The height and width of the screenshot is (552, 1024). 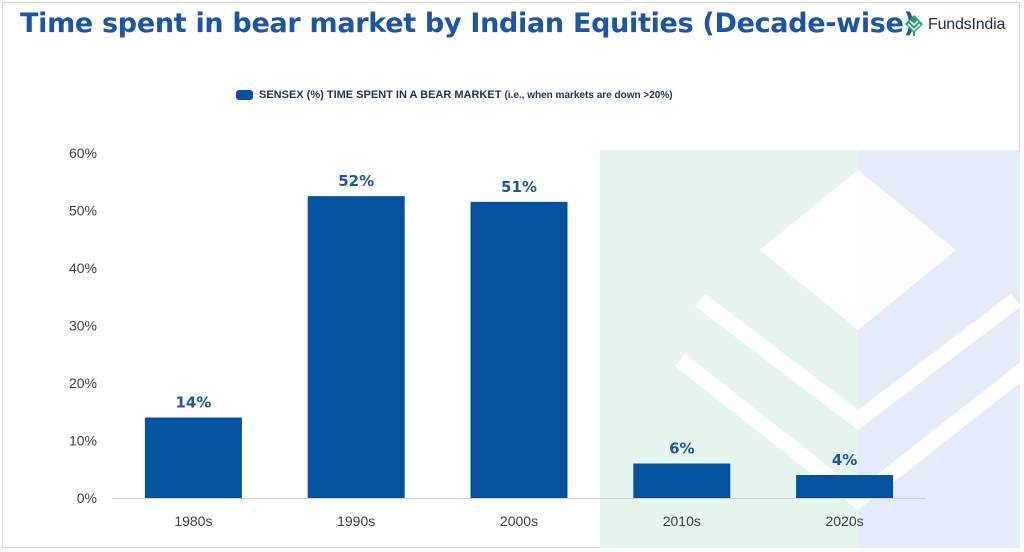 What do you see at coordinates (83, 383) in the screenshot?
I see `y-tick-label: 20%` at bounding box center [83, 383].